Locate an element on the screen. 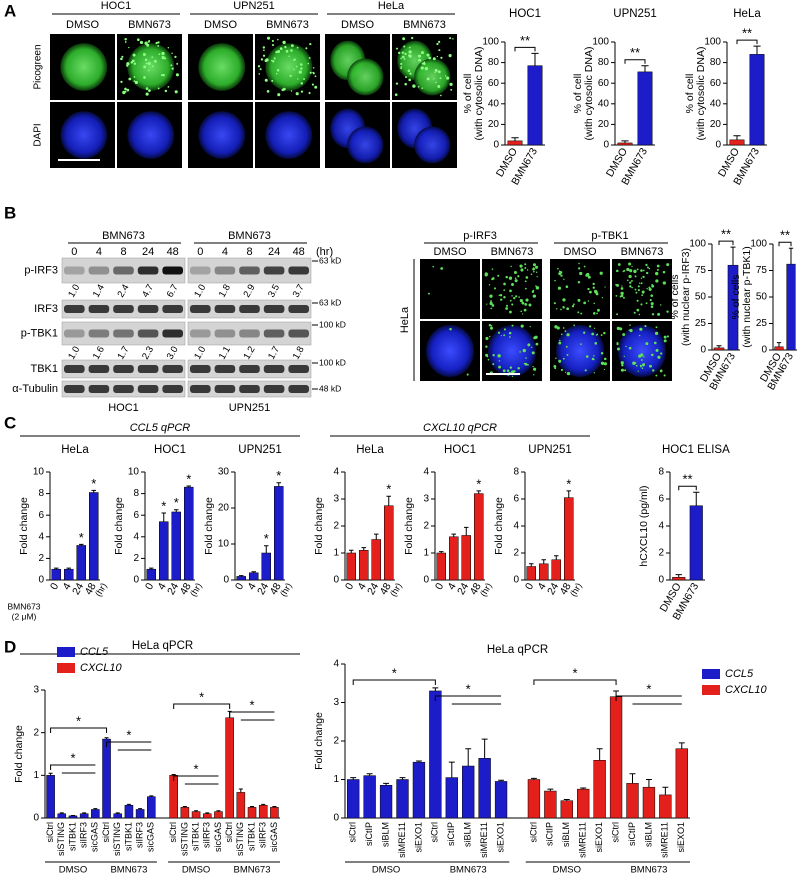 The image size is (800, 880). x-tick-label: siCtrl is located at coordinates (106, 832).